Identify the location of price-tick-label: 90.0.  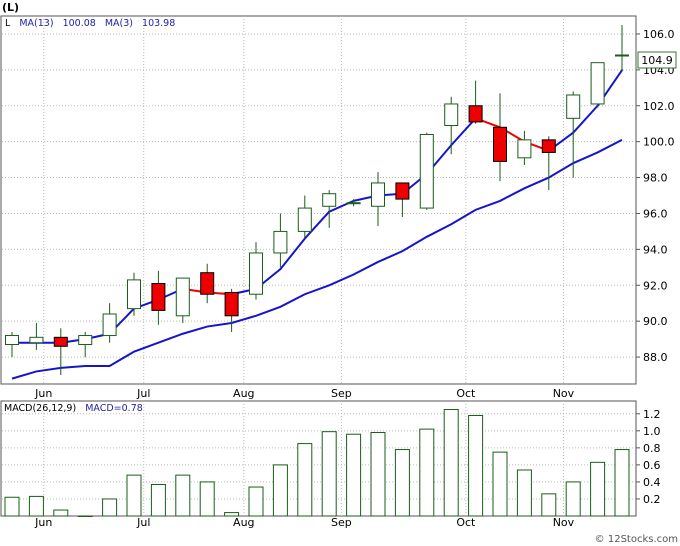
(655, 321).